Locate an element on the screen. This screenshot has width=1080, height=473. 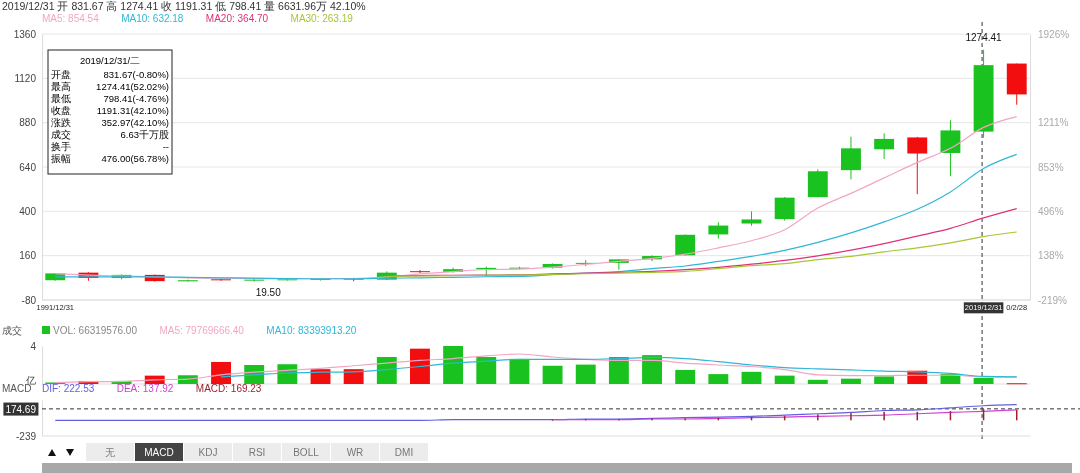
chart-title: 2019/12/31 开 831.67 高 1274.41 收 1191.31 低 798.41 量 6631.96万 42.10% is located at coordinates (184, 6).